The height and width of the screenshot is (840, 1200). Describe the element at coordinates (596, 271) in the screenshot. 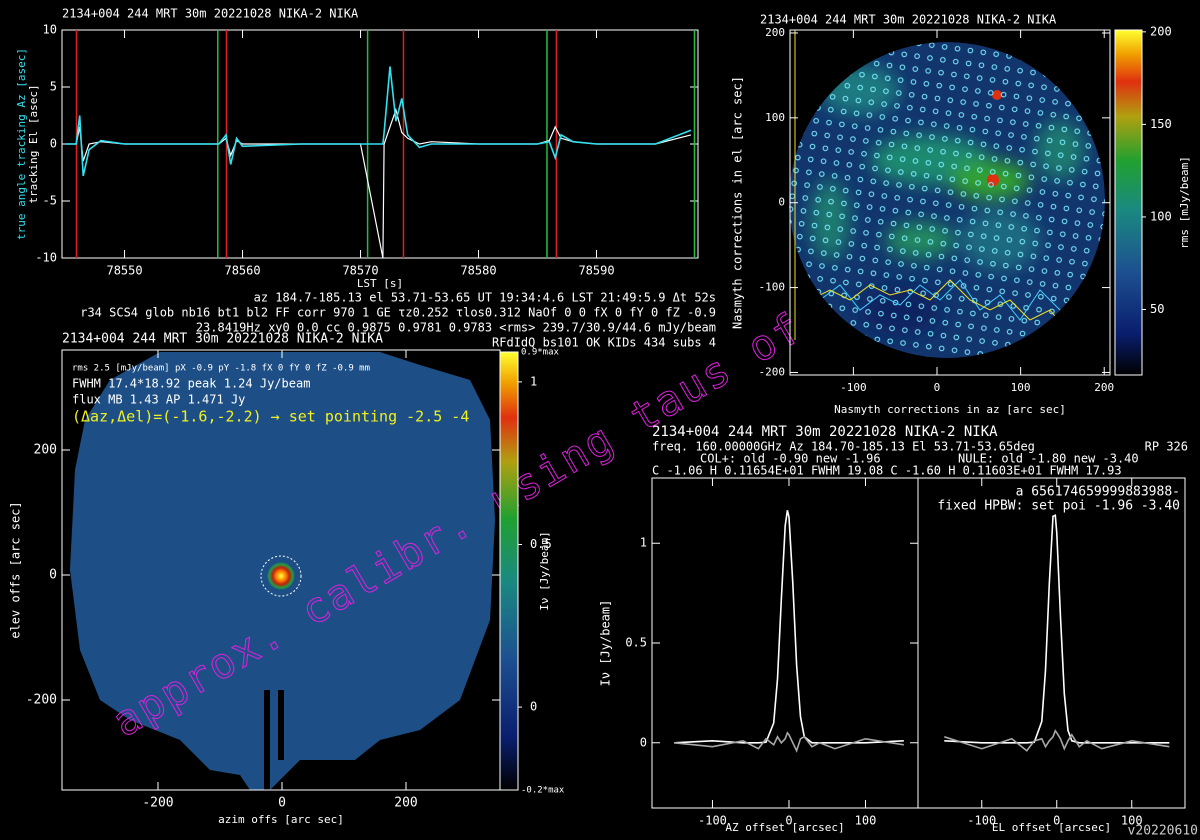

I see `x-tick-label: 78590` at that location.